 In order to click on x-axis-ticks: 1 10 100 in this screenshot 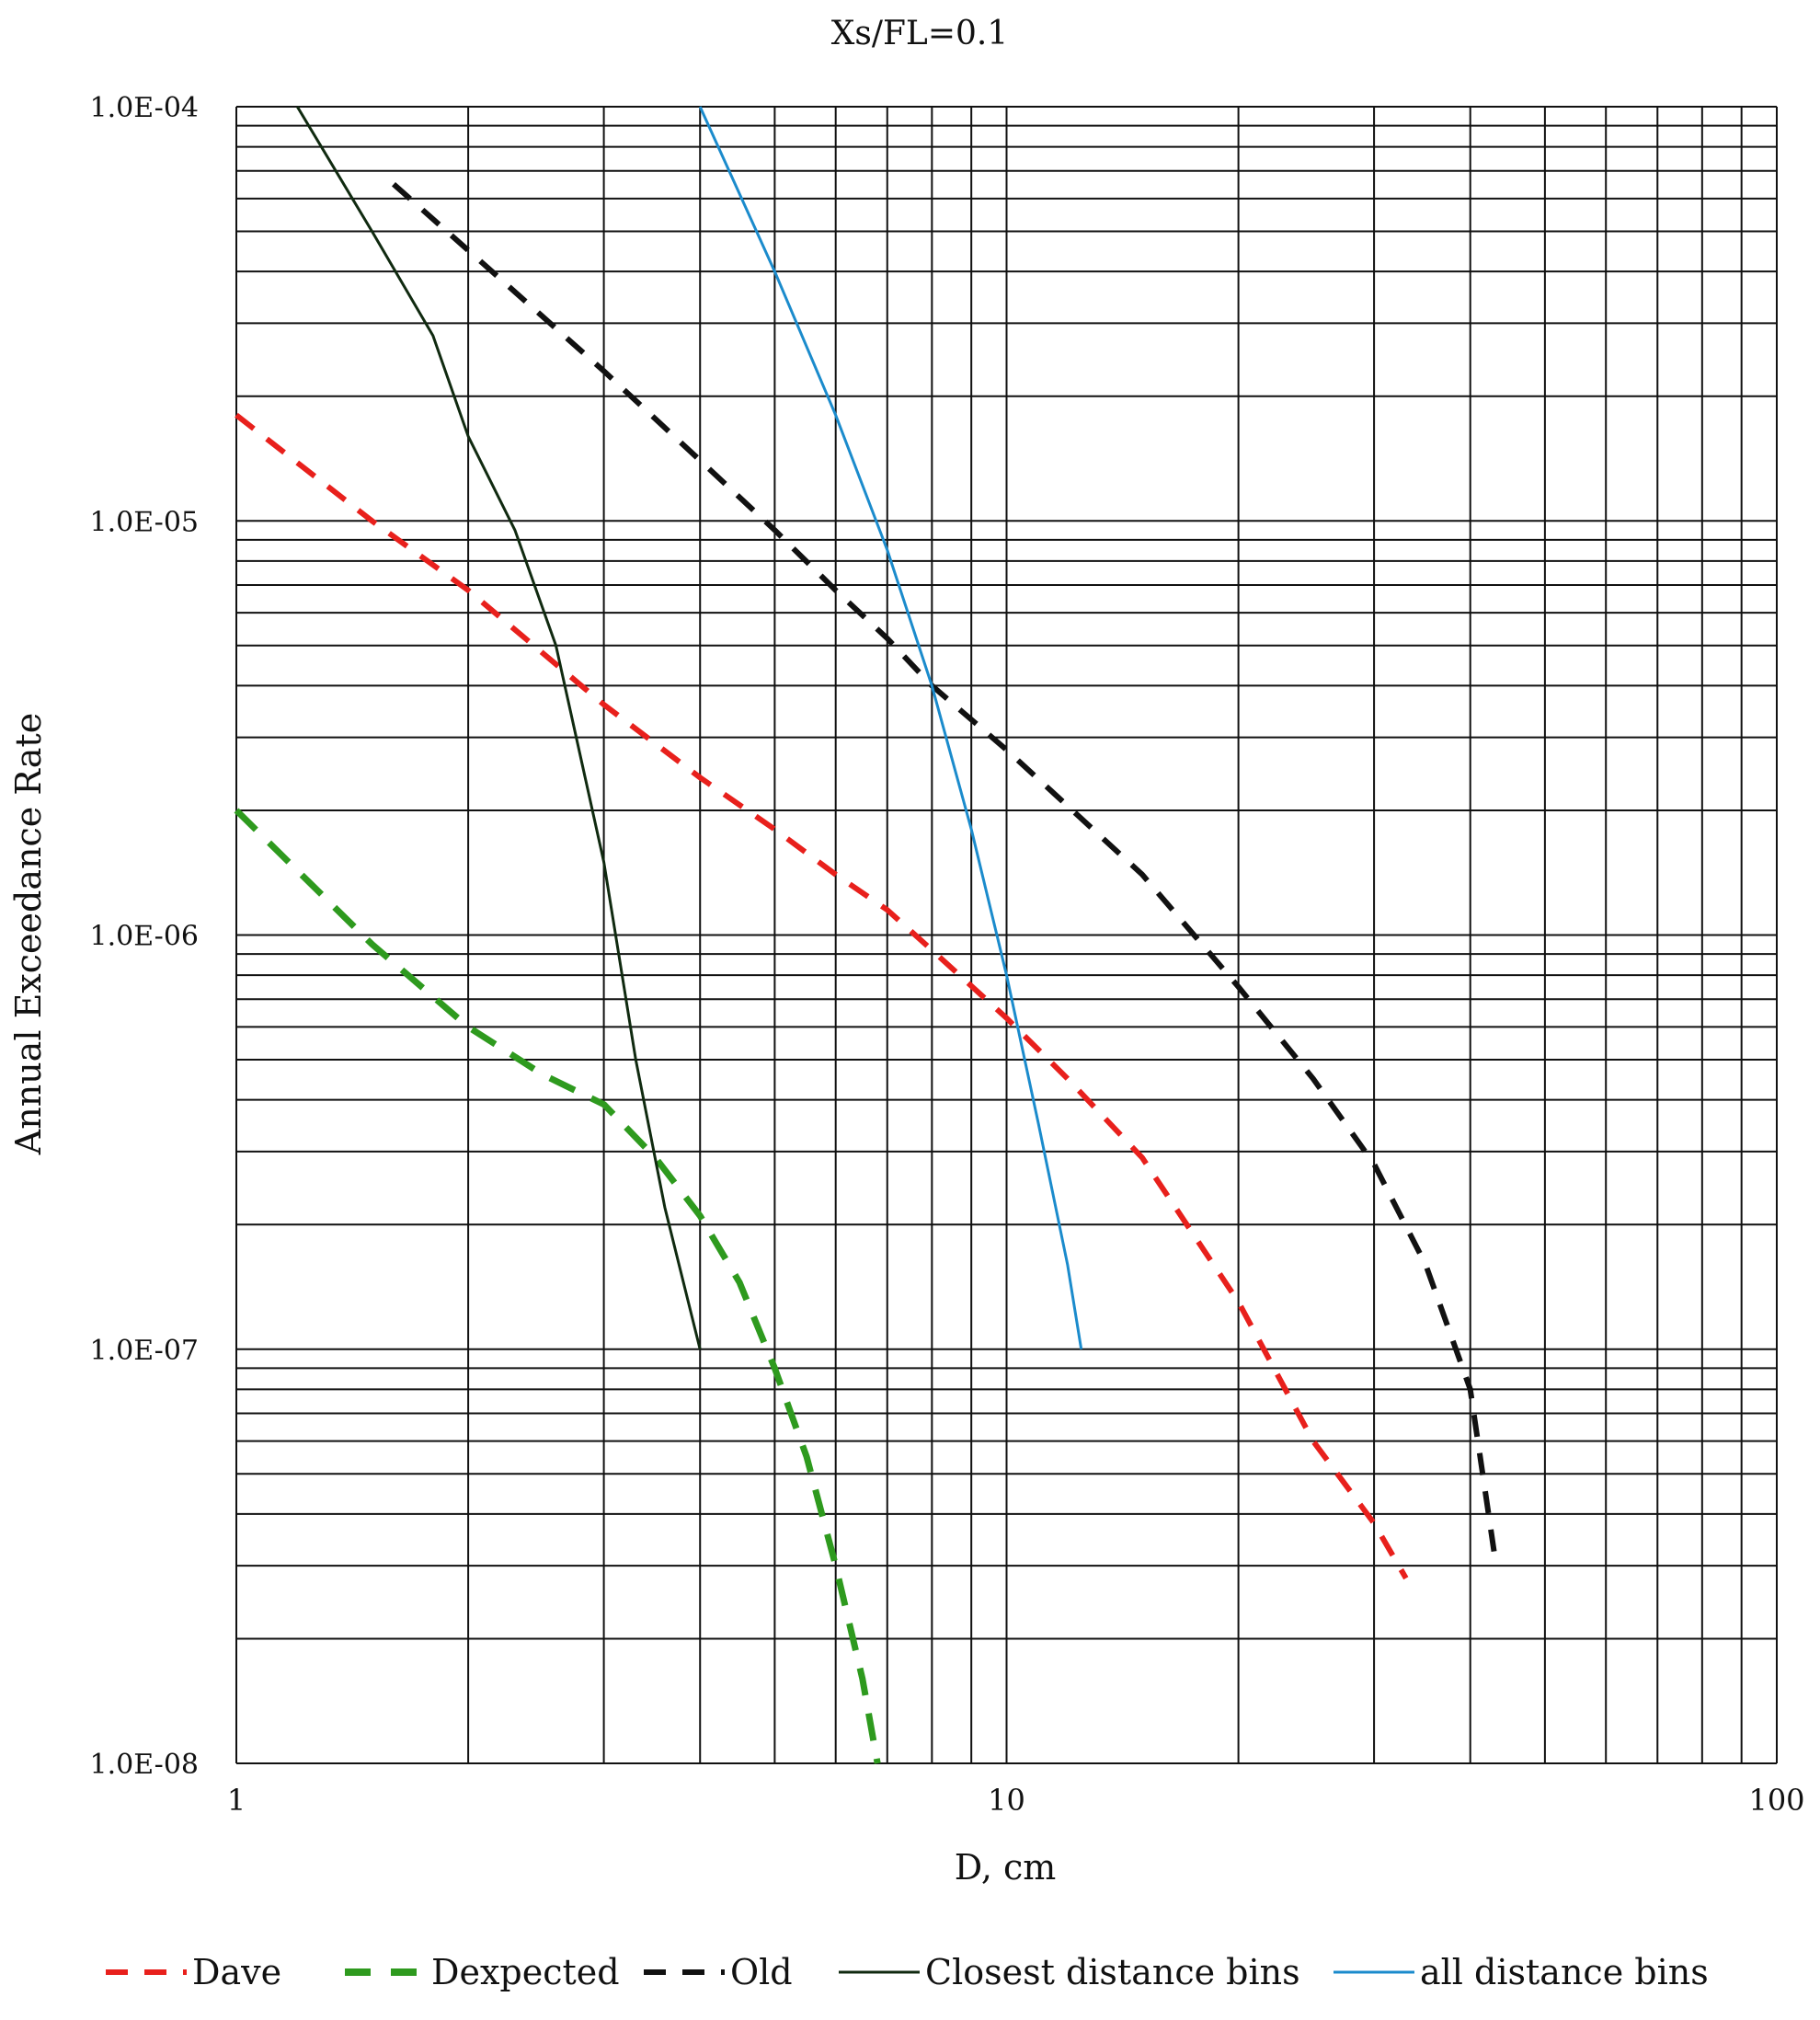, I will do `click(1016, 1800)`.